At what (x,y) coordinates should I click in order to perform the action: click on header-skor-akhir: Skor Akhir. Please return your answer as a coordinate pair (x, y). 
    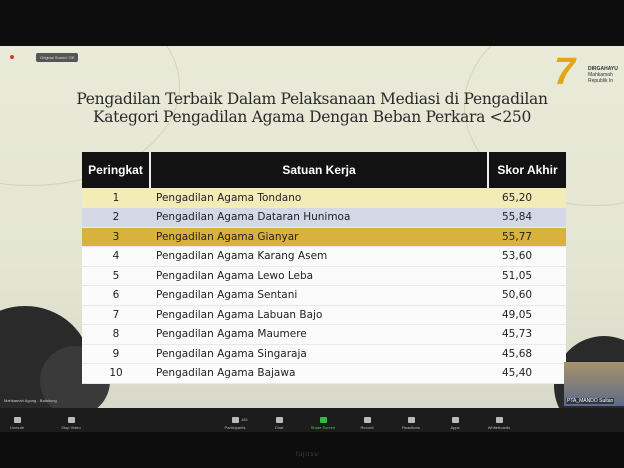
    Looking at the image, I should click on (527, 170).